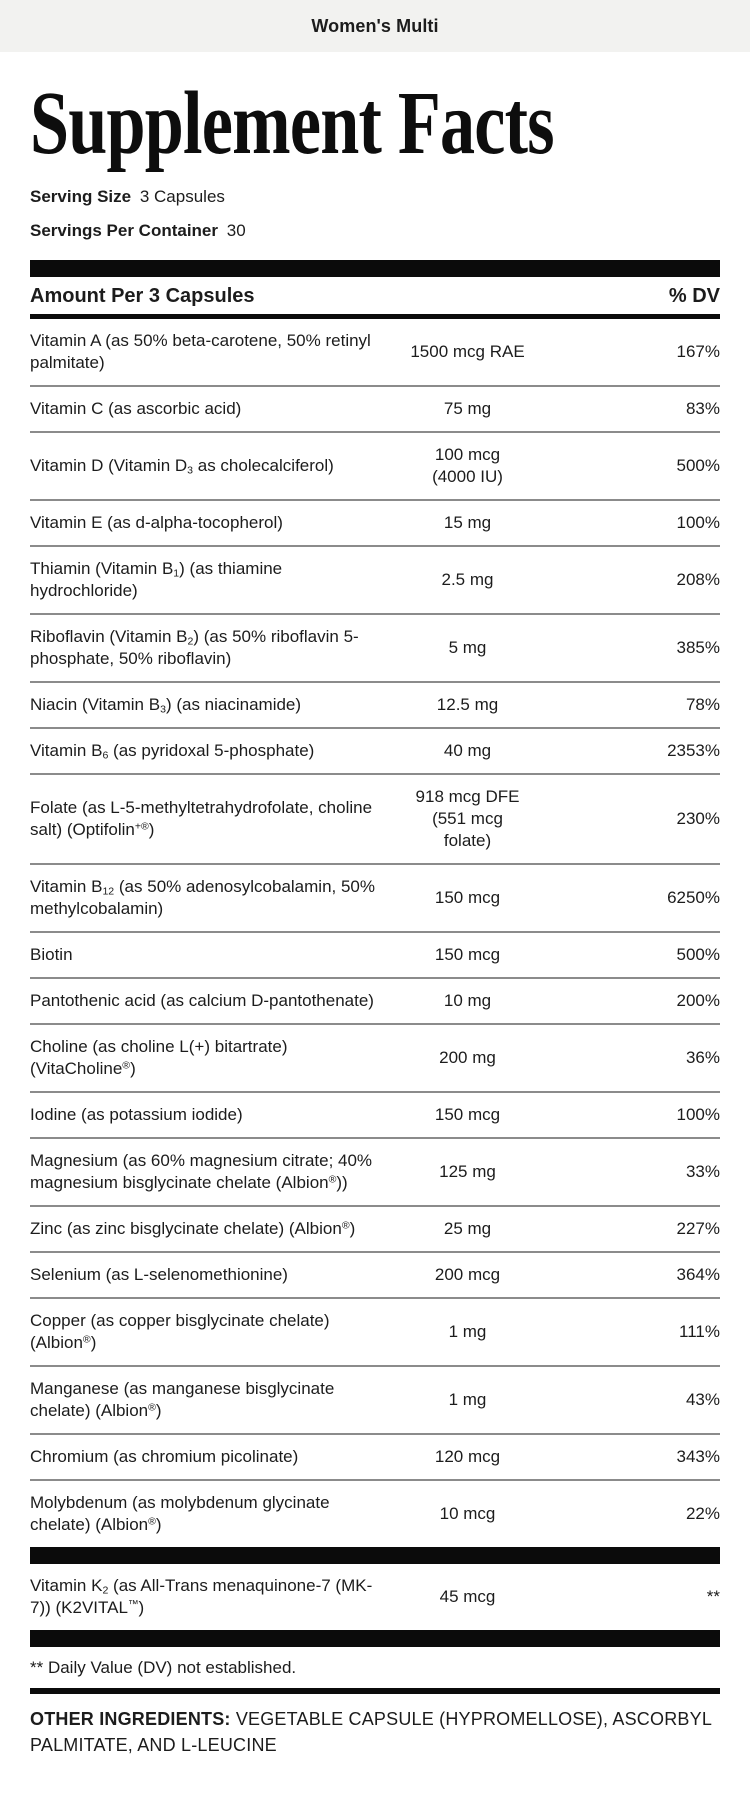 This screenshot has height=1809, width=750. Describe the element at coordinates (136, 408) in the screenshot. I see `ingredient-name: Vitamin C (as ascorbic acid)` at that location.